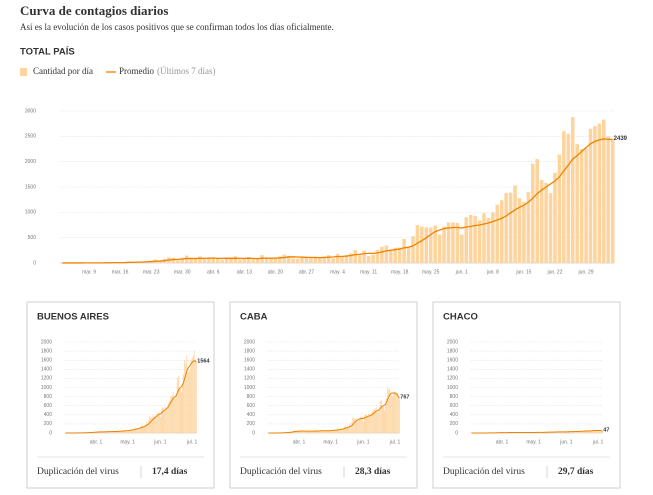  Describe the element at coordinates (251, 424) in the screenshot. I see `y-tick-label: 200` at that location.